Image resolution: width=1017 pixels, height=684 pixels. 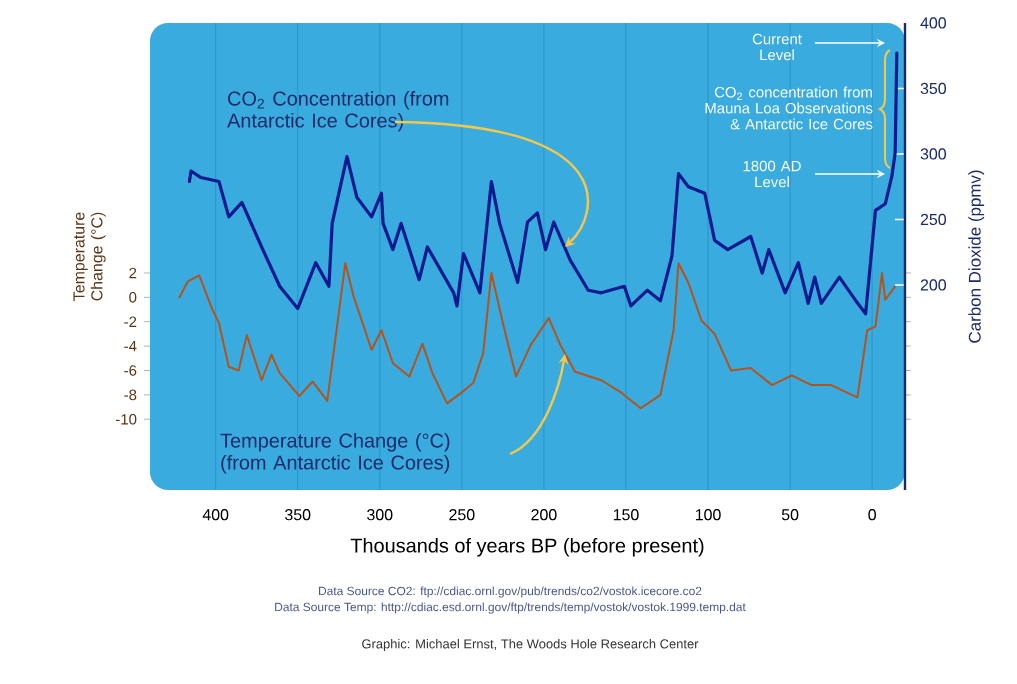 What do you see at coordinates (933, 88) in the screenshot?
I see `y2-tick-label: 350` at bounding box center [933, 88].